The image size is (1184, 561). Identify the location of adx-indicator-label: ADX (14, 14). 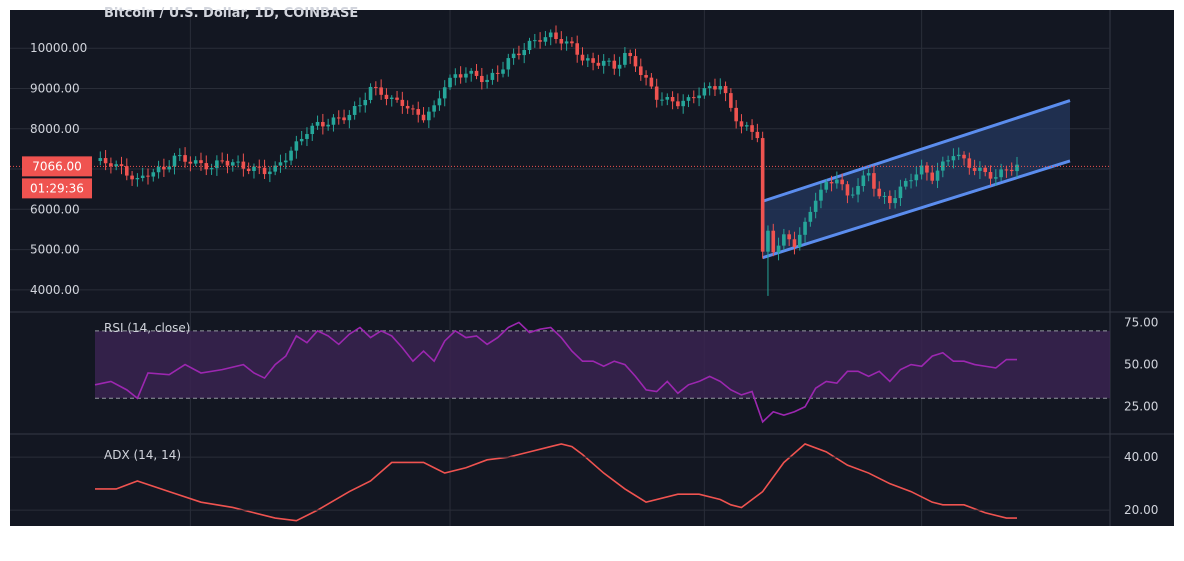
(142, 455).